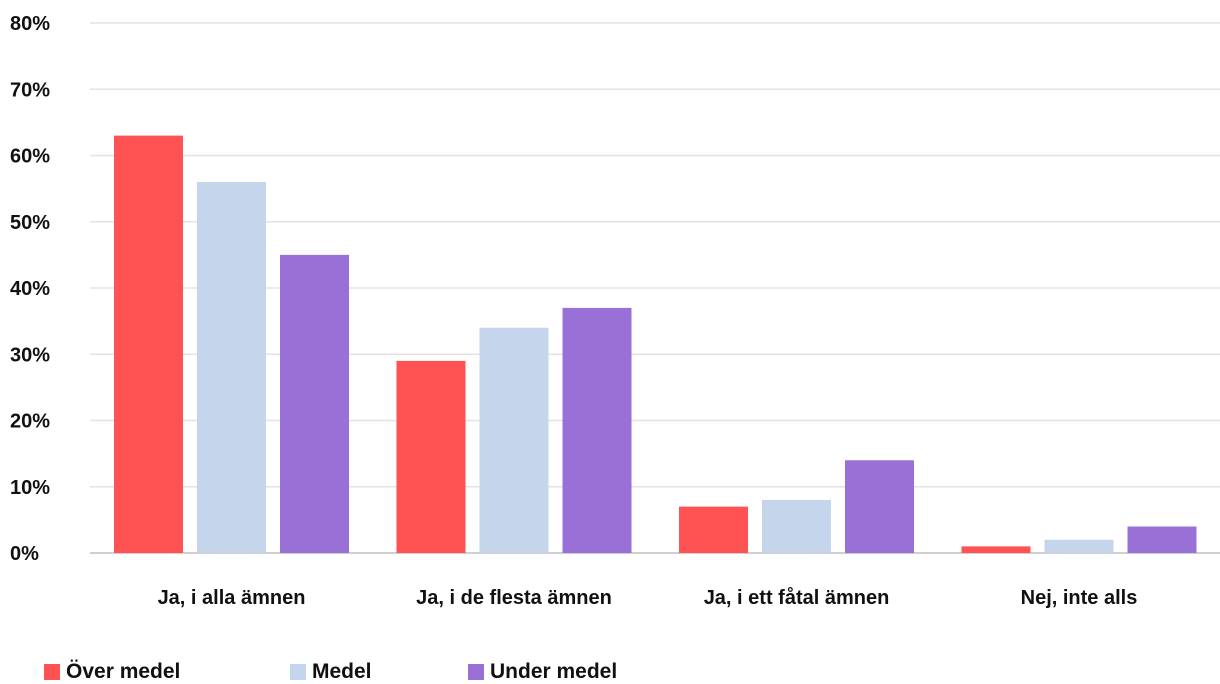 Image resolution: width=1220 pixels, height=684 pixels. I want to click on y-tick-label: 70%, so click(30, 90).